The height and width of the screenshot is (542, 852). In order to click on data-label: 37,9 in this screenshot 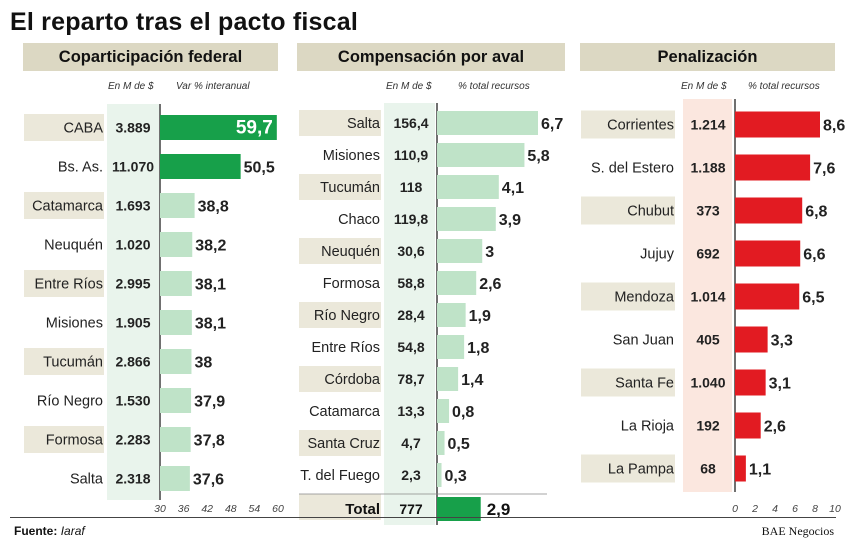, I will do `click(209, 402)`.